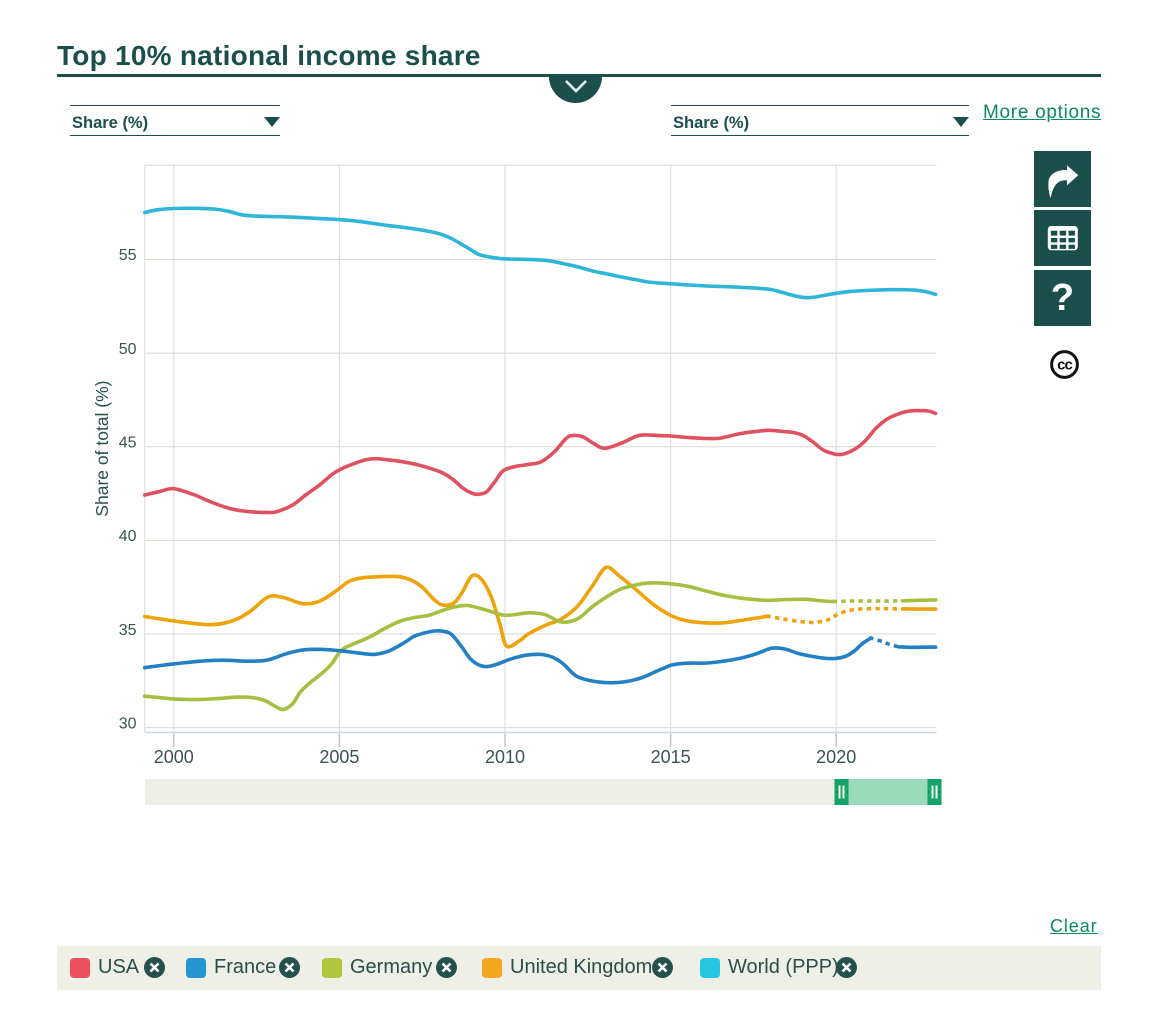 The image size is (1159, 1033). What do you see at coordinates (128, 349) in the screenshot?
I see `svg-text: 50` at bounding box center [128, 349].